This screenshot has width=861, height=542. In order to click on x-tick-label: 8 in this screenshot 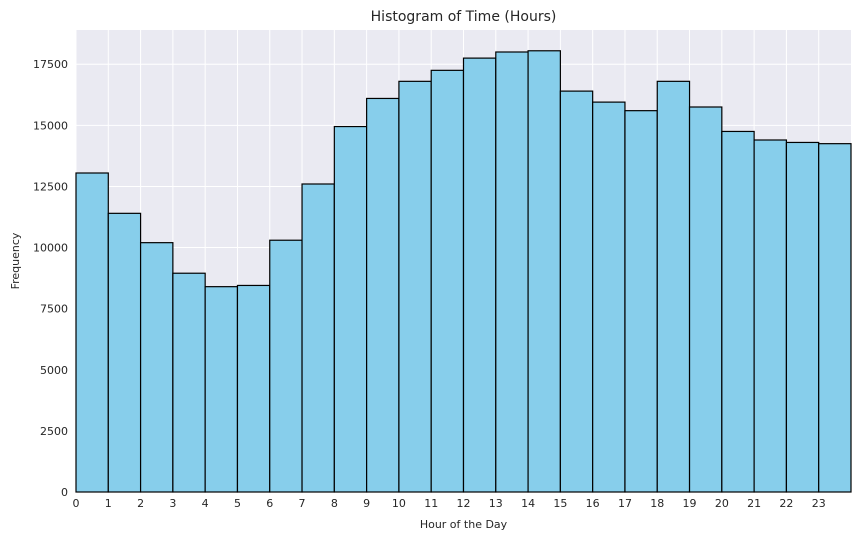, I will do `click(334, 503)`.